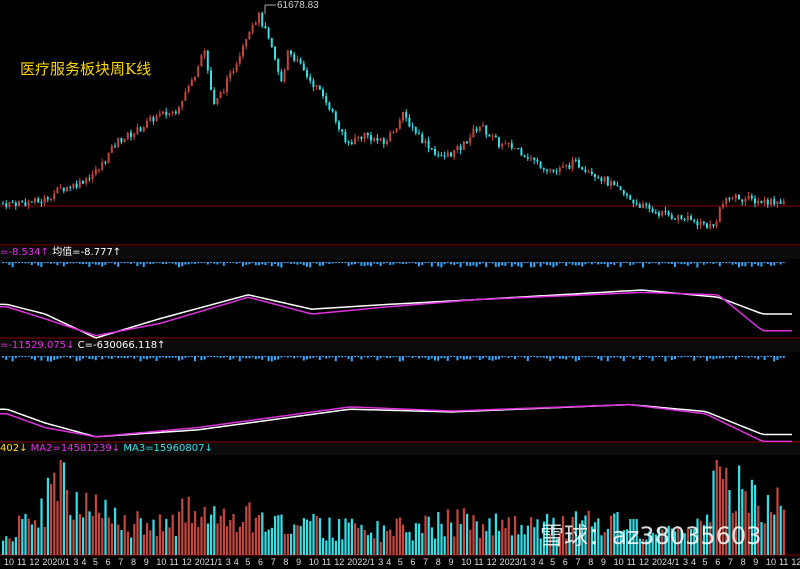  I want to click on x-tick-label: 11, so click(479, 562).